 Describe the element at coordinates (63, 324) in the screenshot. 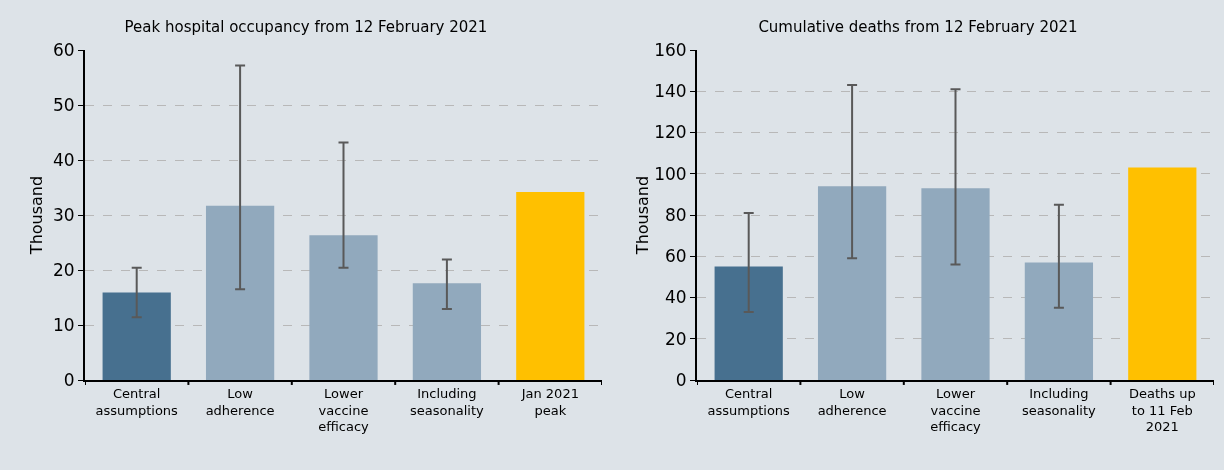

I see `y-tick-label: 10` at that location.